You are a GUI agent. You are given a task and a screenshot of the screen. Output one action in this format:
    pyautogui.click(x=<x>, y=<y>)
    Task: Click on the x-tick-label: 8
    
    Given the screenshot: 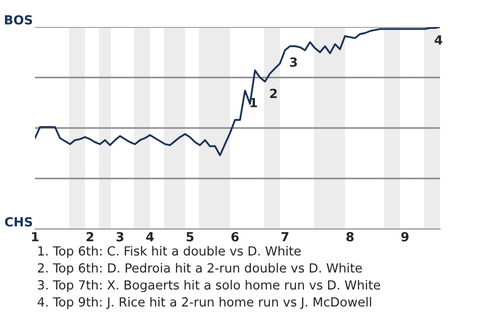 What is the action you would take?
    pyautogui.click(x=350, y=237)
    